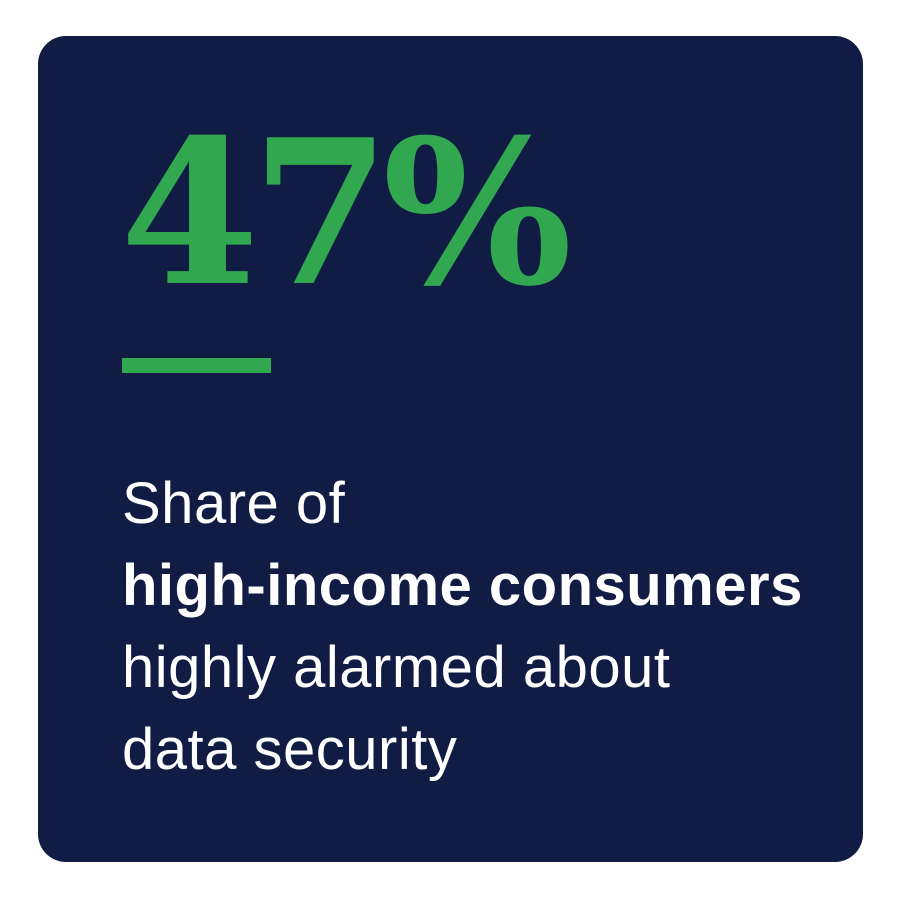 The height and width of the screenshot is (900, 900). I want to click on description-line-1: Share of, so click(234, 503).